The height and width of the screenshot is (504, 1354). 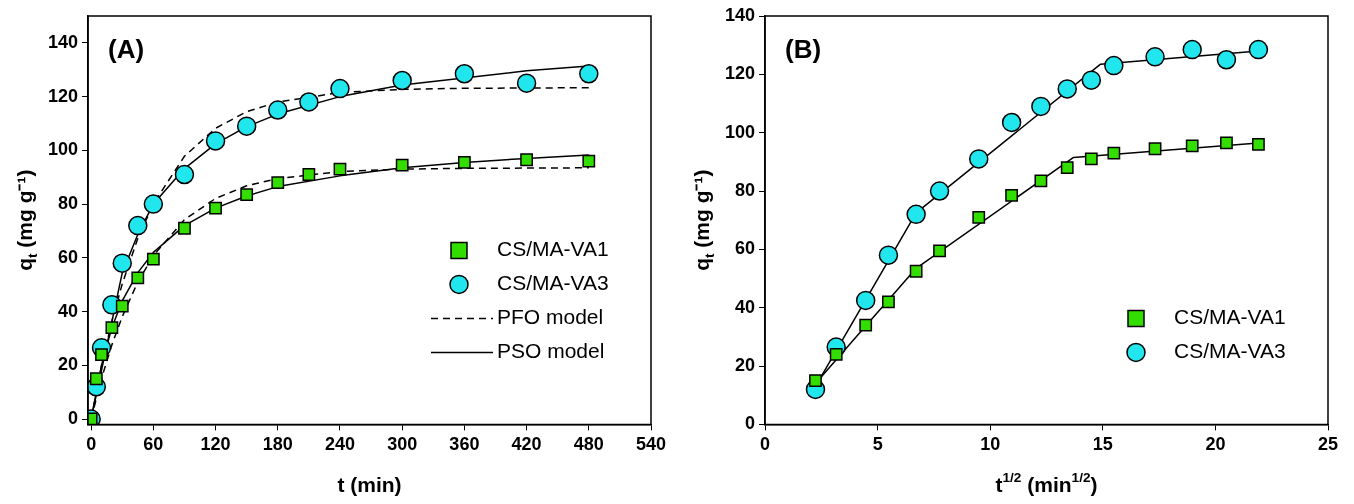 What do you see at coordinates (990, 444) in the screenshot?
I see `x-tick-label: 10` at bounding box center [990, 444].